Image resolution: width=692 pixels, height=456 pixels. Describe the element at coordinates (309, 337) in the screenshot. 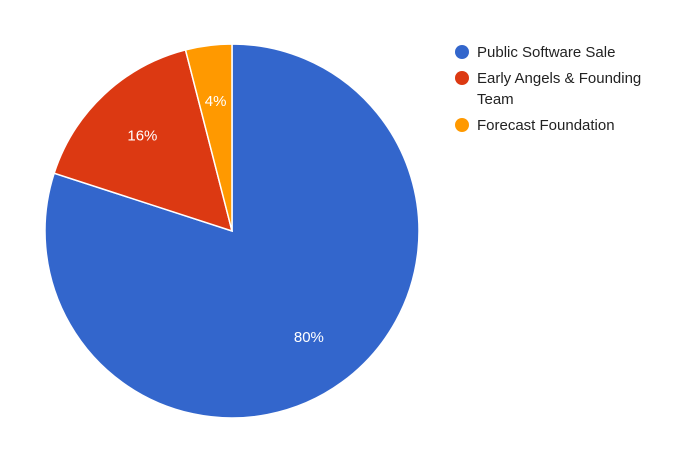

I see `pie-slice-label-public-software-sale: 80%` at that location.